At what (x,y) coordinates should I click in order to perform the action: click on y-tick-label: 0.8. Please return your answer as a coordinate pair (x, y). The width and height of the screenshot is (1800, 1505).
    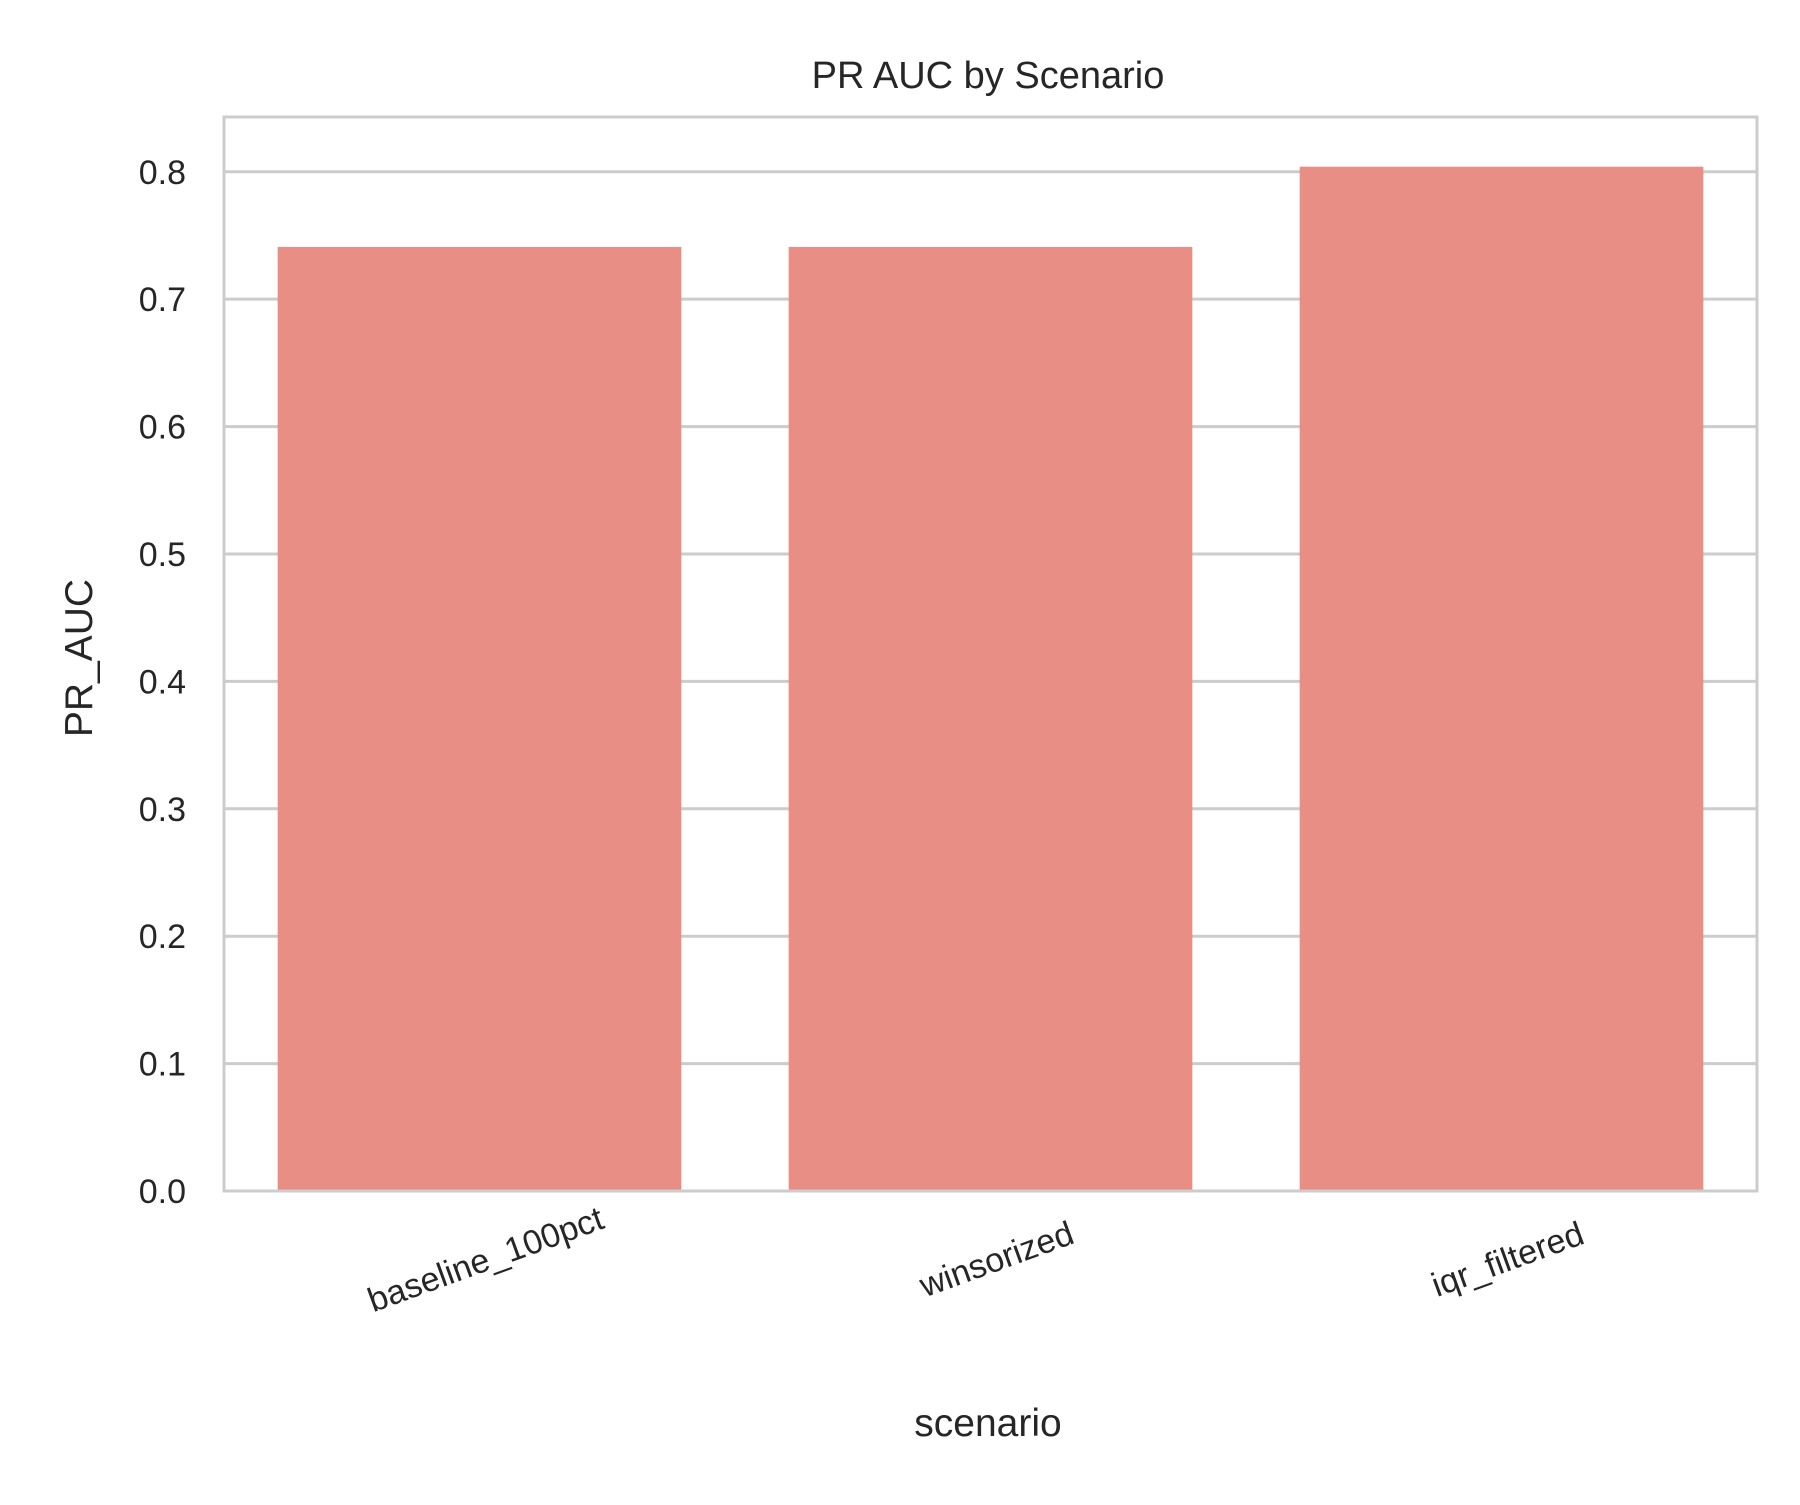
    Looking at the image, I should click on (162, 173).